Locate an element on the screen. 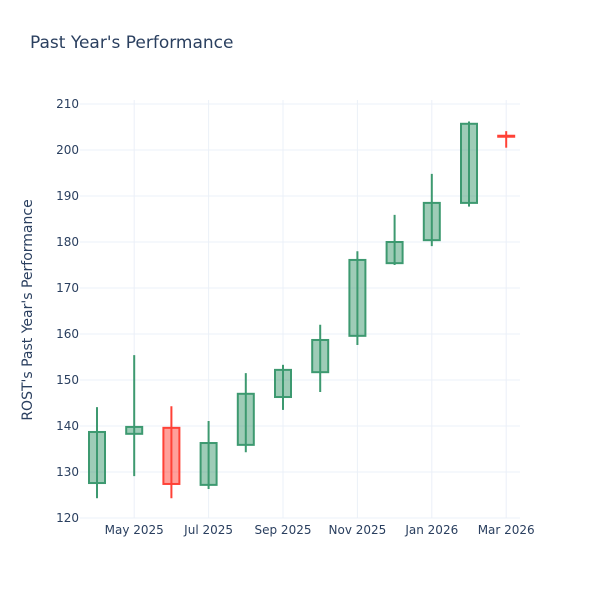 This screenshot has height=600, width=600. y-axis-label: ROST's Past Year's Performance is located at coordinates (28, 309).